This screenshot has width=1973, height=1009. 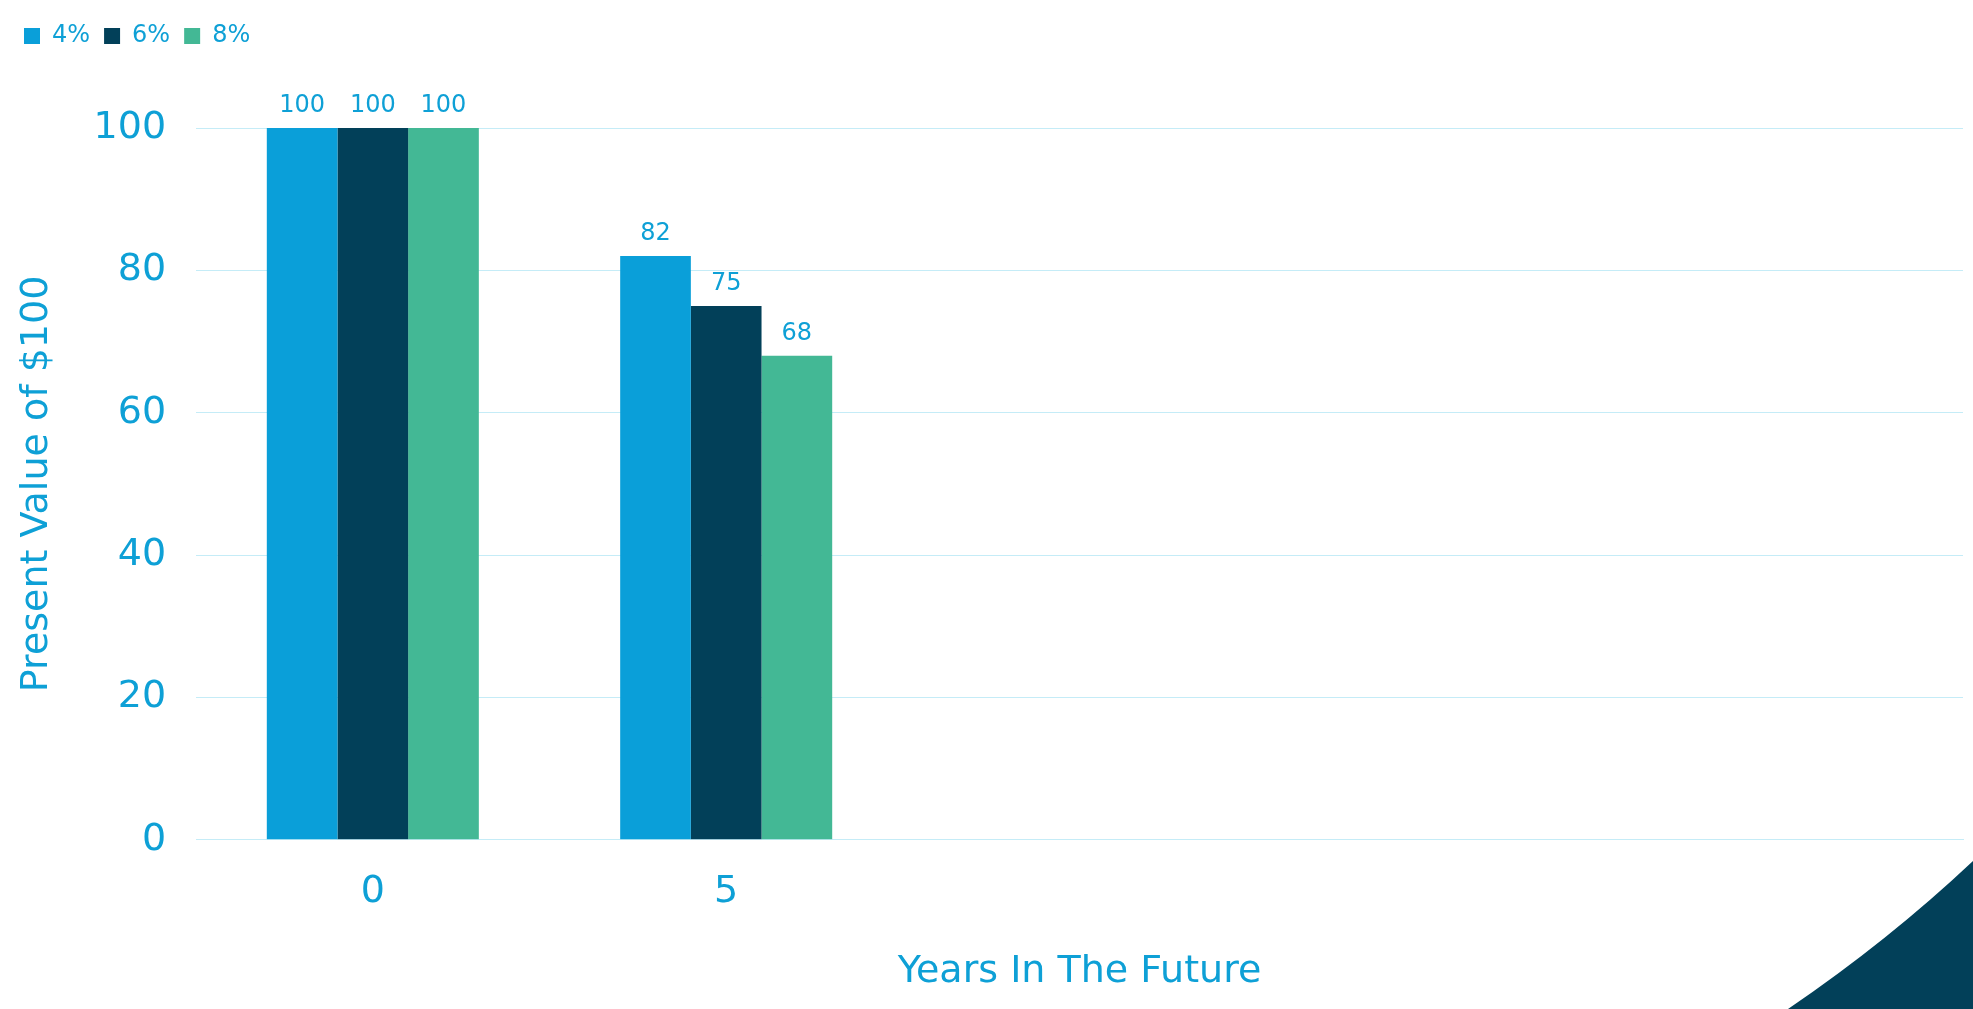 What do you see at coordinates (154, 836) in the screenshot?
I see `y-tick-label: 0` at bounding box center [154, 836].